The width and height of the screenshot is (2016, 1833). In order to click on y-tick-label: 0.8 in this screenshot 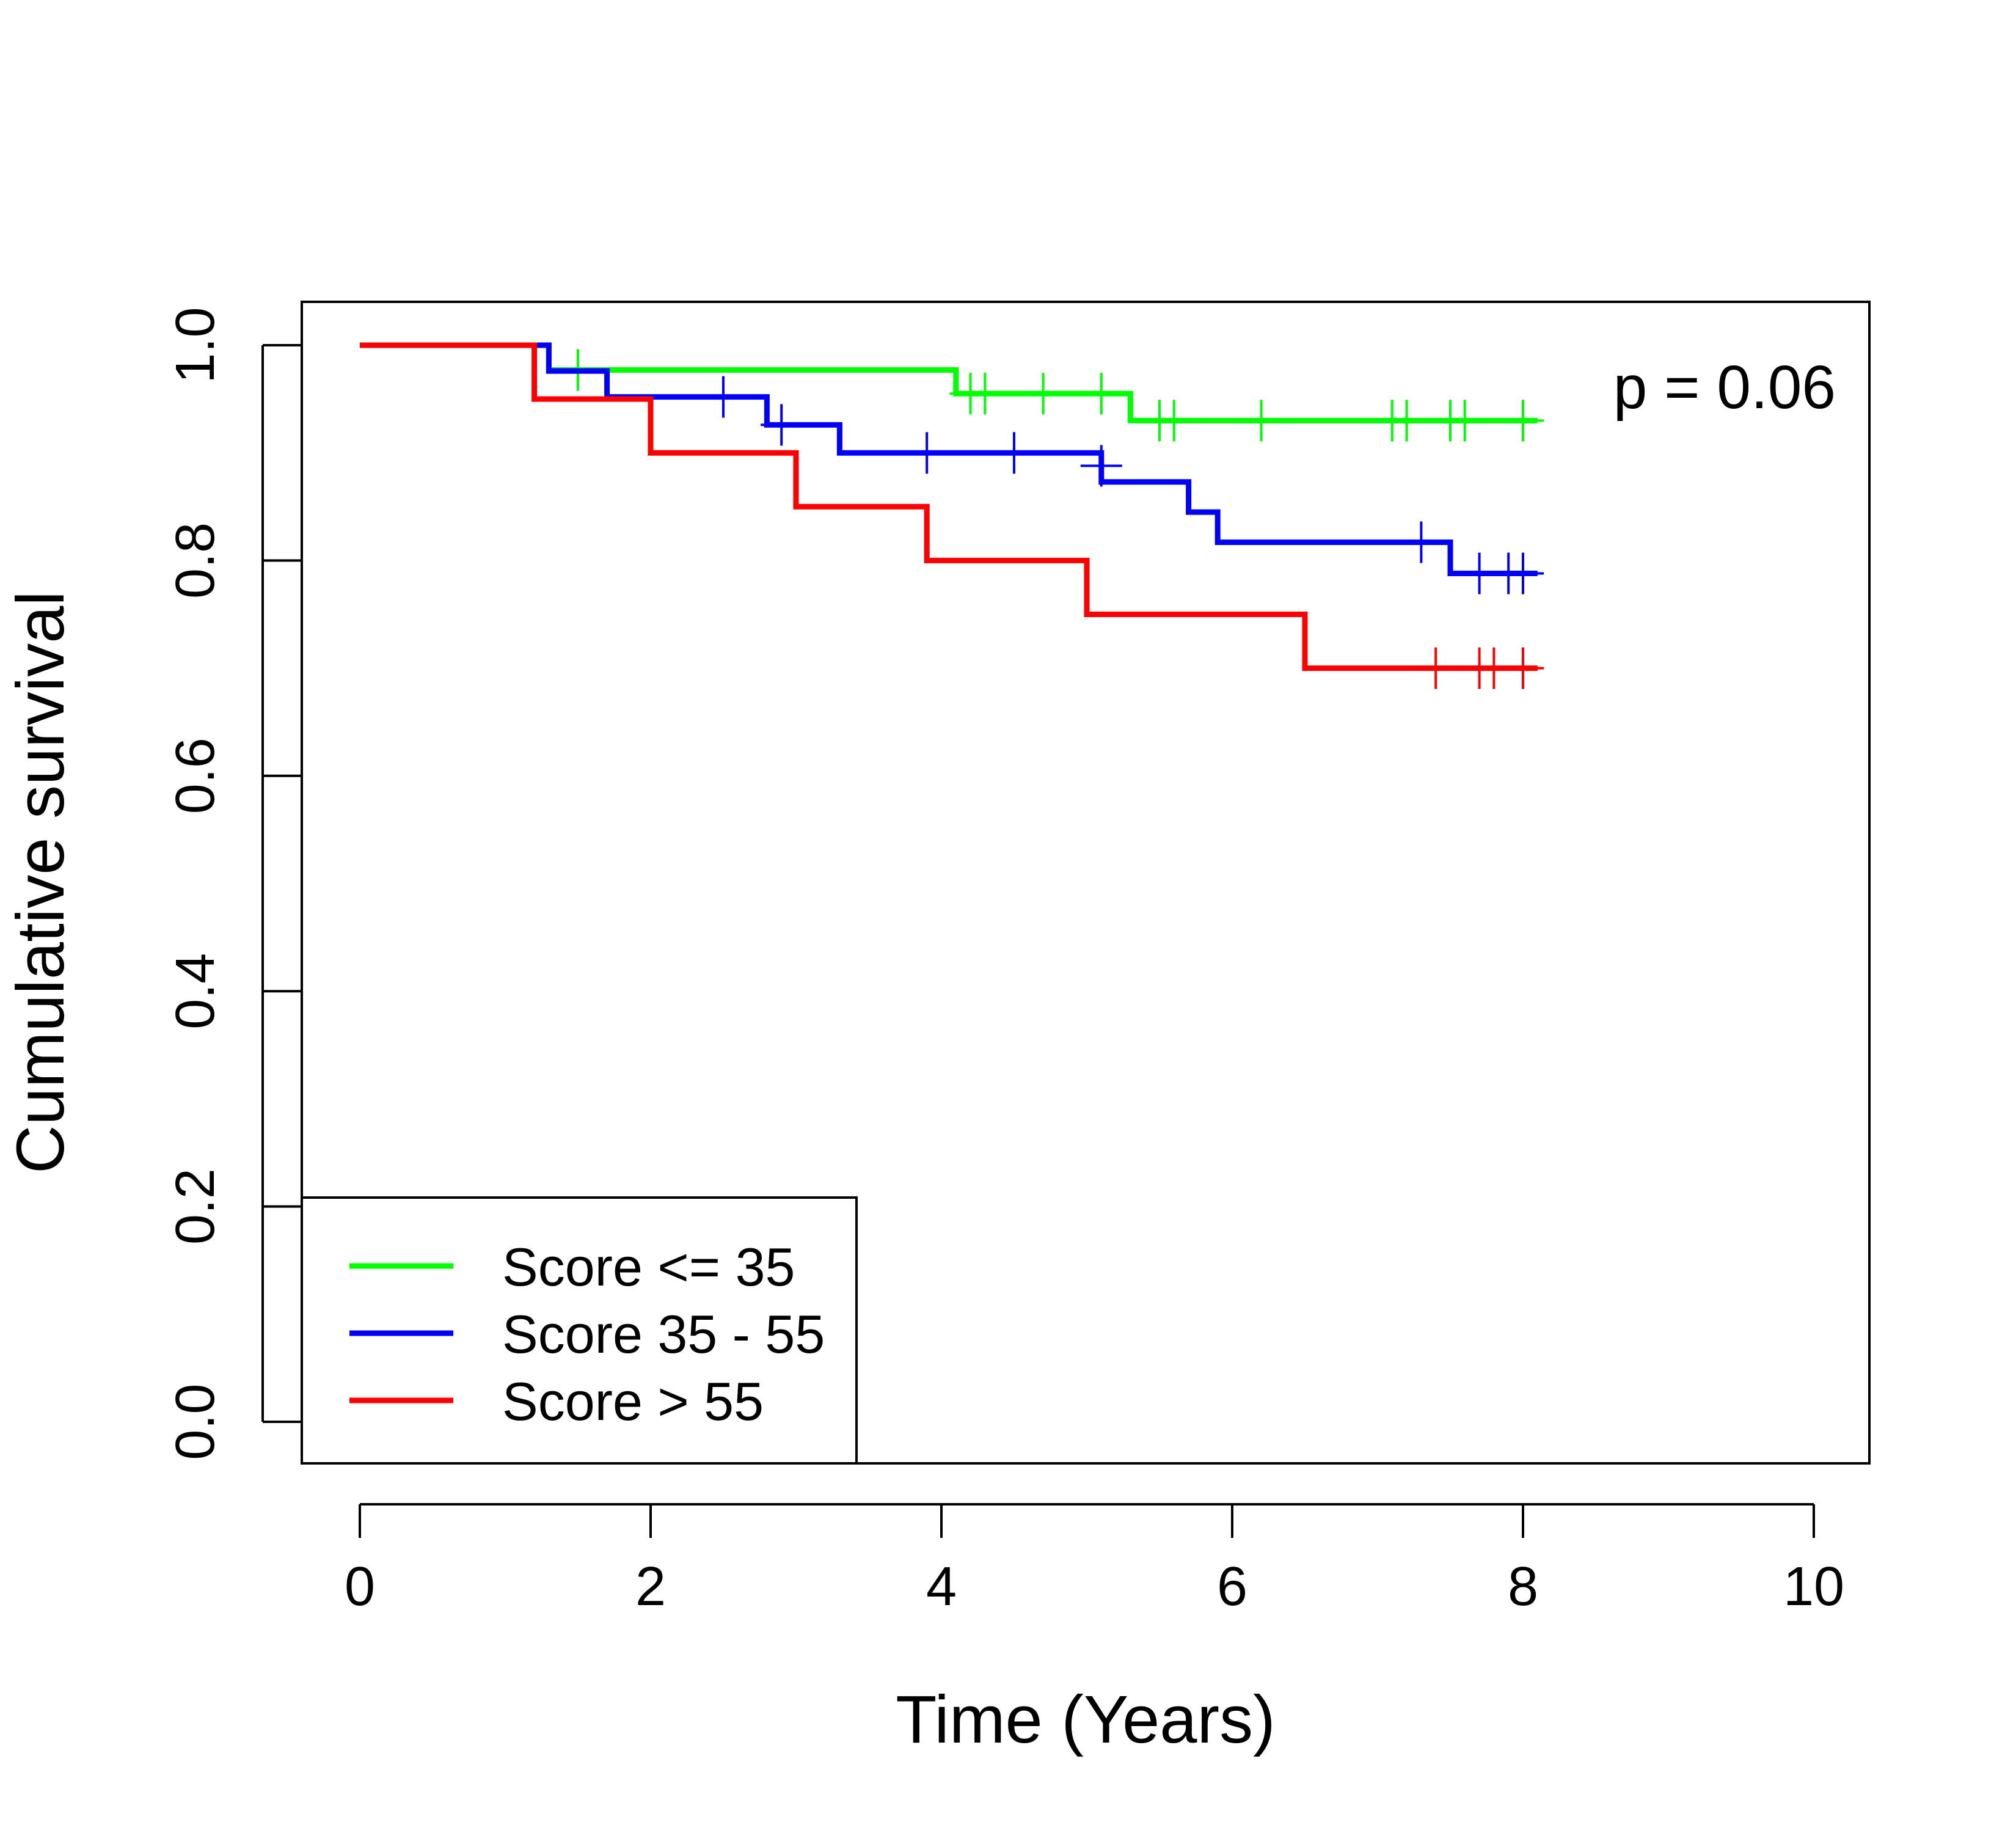, I will do `click(196, 560)`.